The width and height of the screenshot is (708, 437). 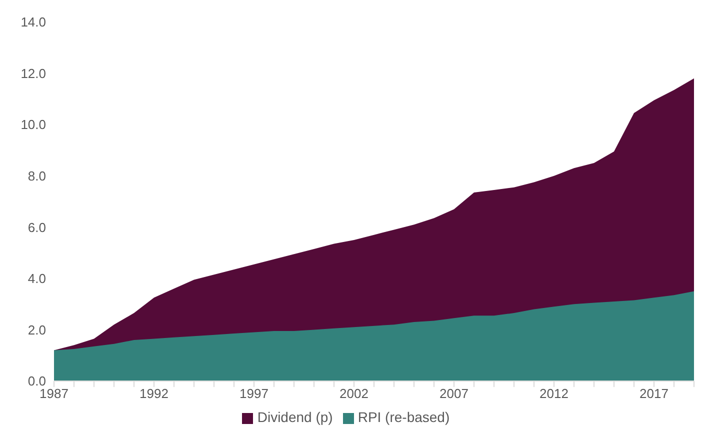 I want to click on y-tick-label: 6.0, so click(x=37, y=227).